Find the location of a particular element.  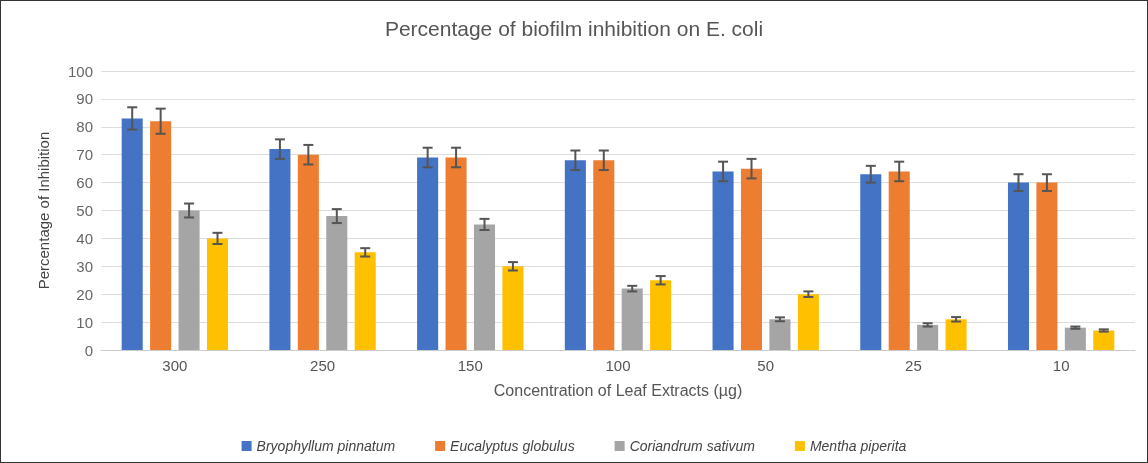

legend-label: Mentha piperita is located at coordinates (858, 446).